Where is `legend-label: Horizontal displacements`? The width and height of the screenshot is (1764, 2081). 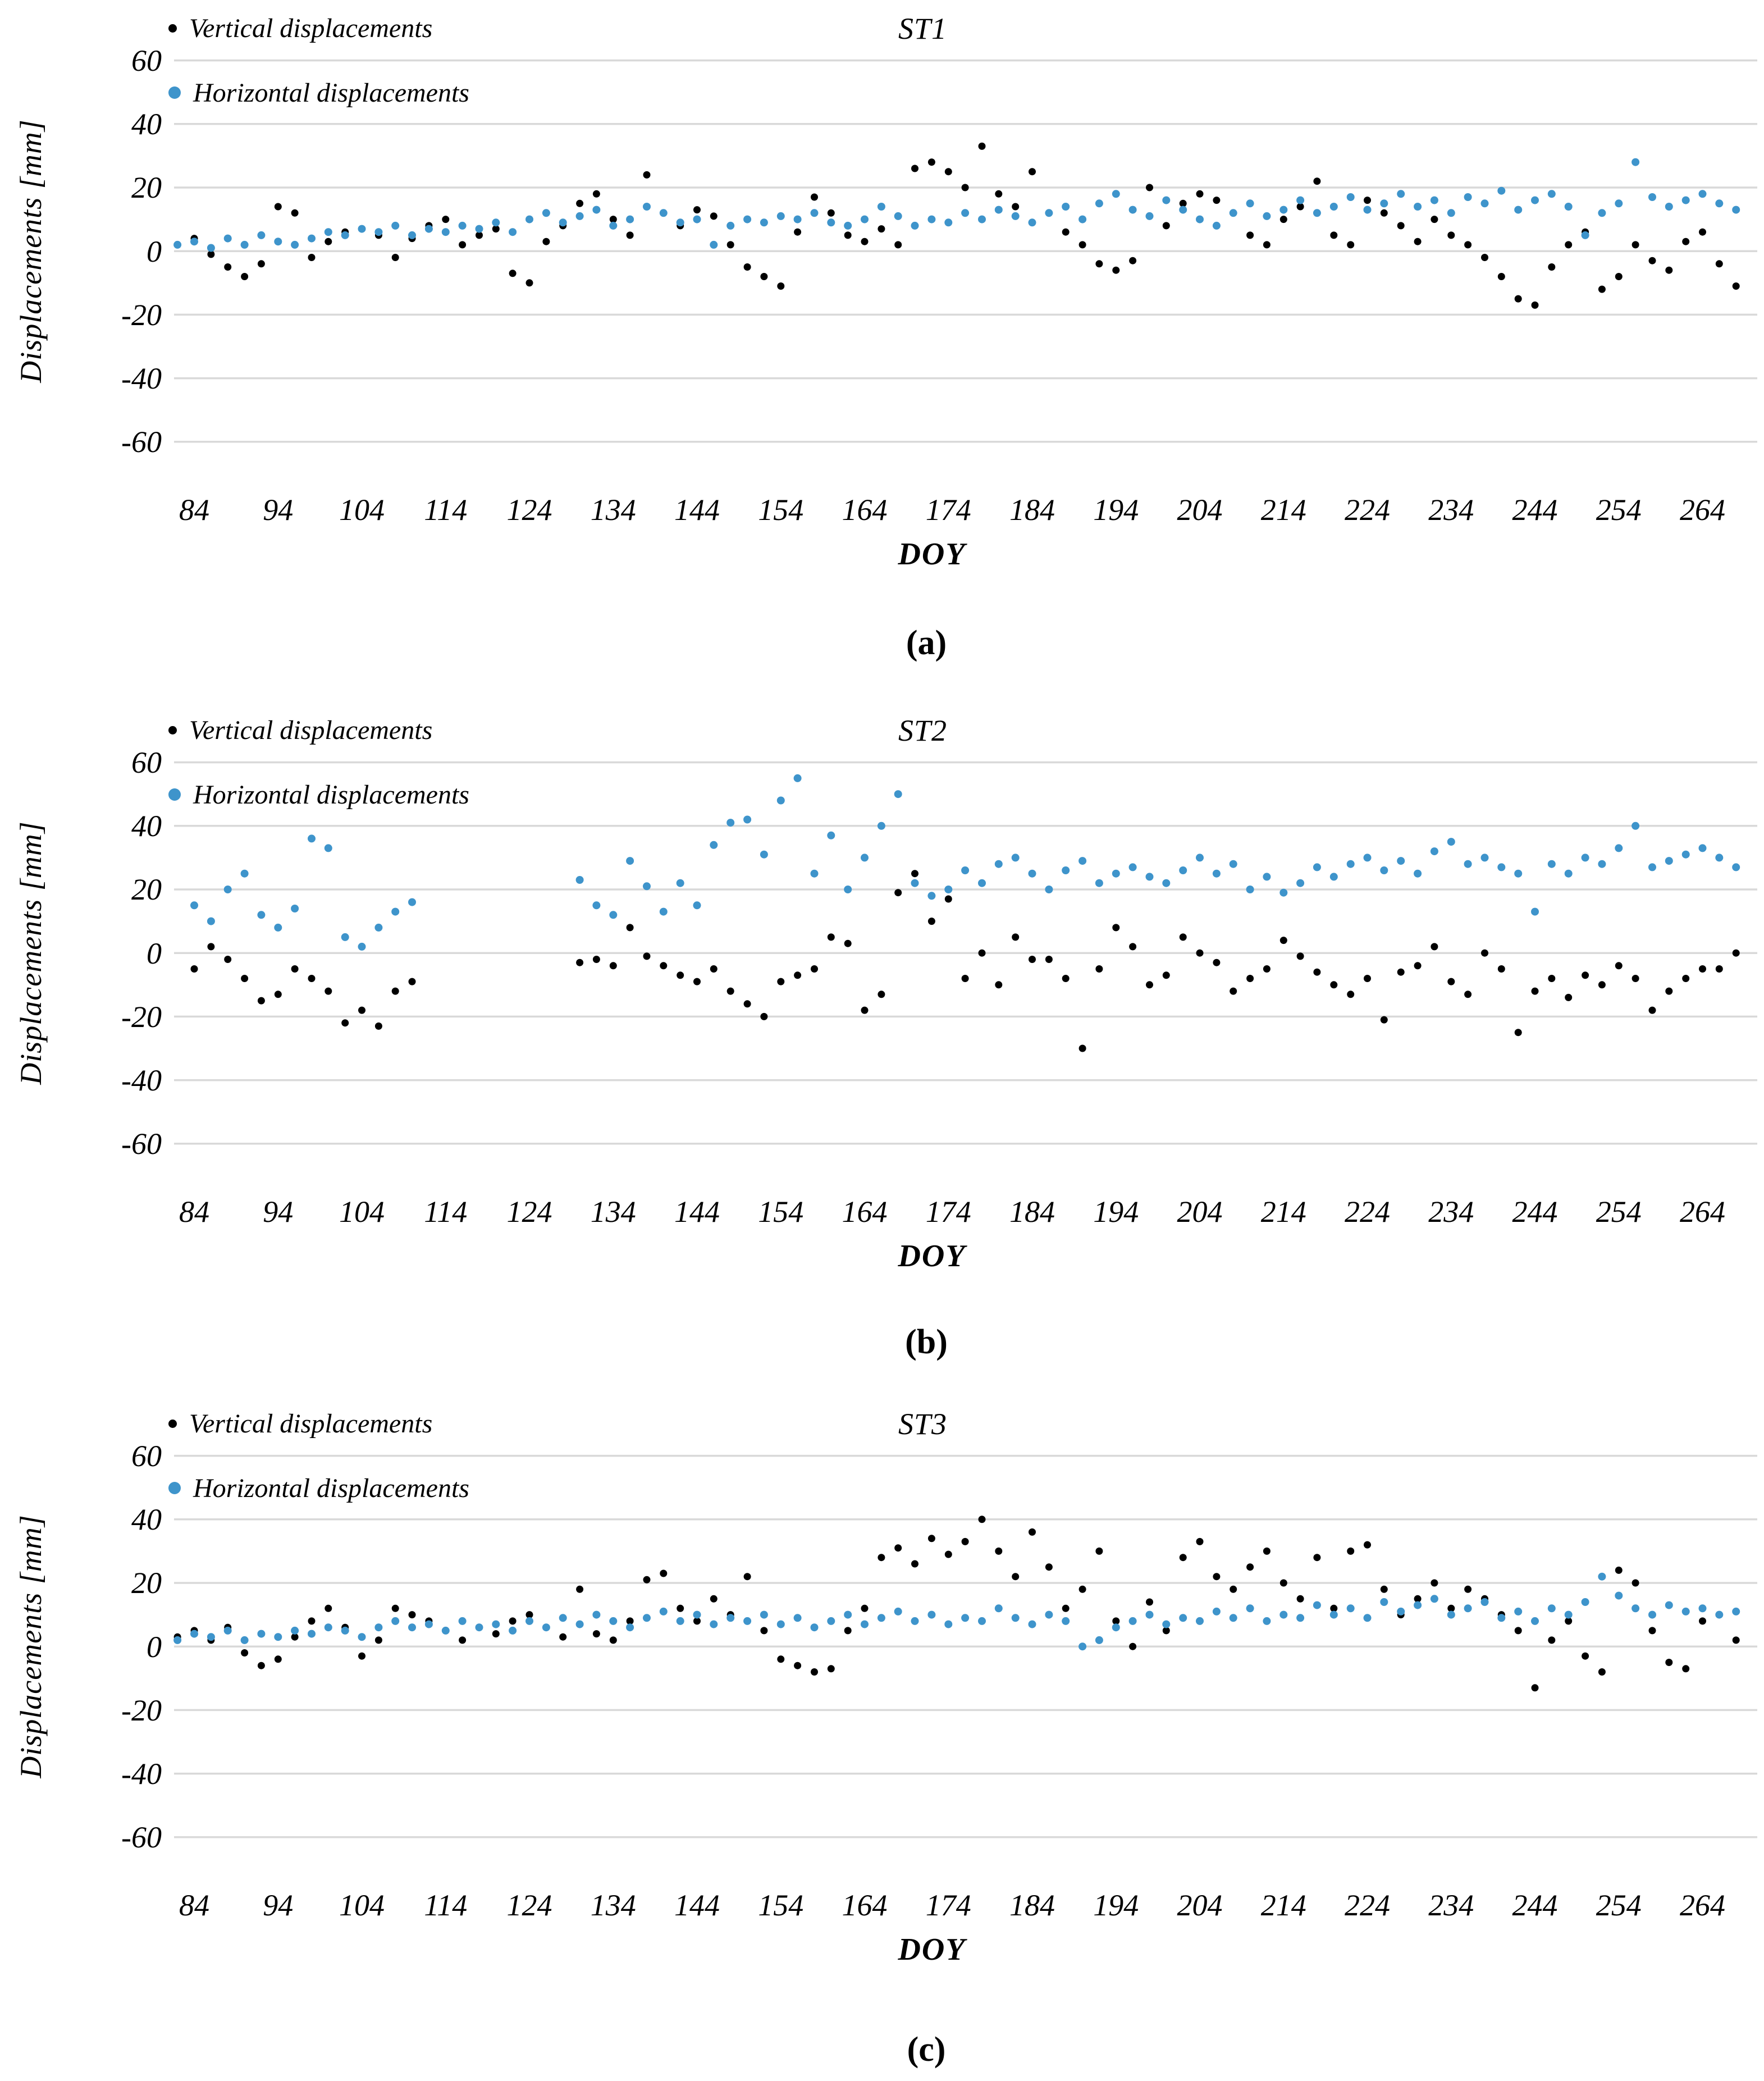
legend-label: Horizontal displacements is located at coordinates (331, 794).